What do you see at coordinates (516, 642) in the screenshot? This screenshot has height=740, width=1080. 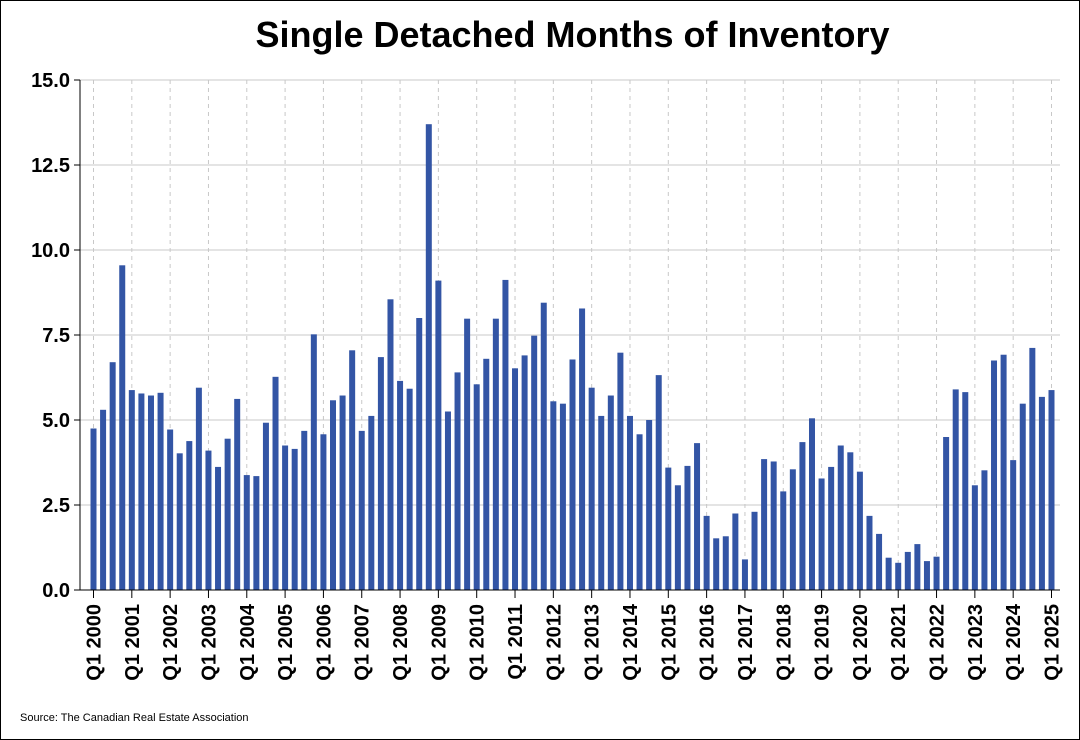 I see `x-tick-label: Q1 2011` at bounding box center [516, 642].